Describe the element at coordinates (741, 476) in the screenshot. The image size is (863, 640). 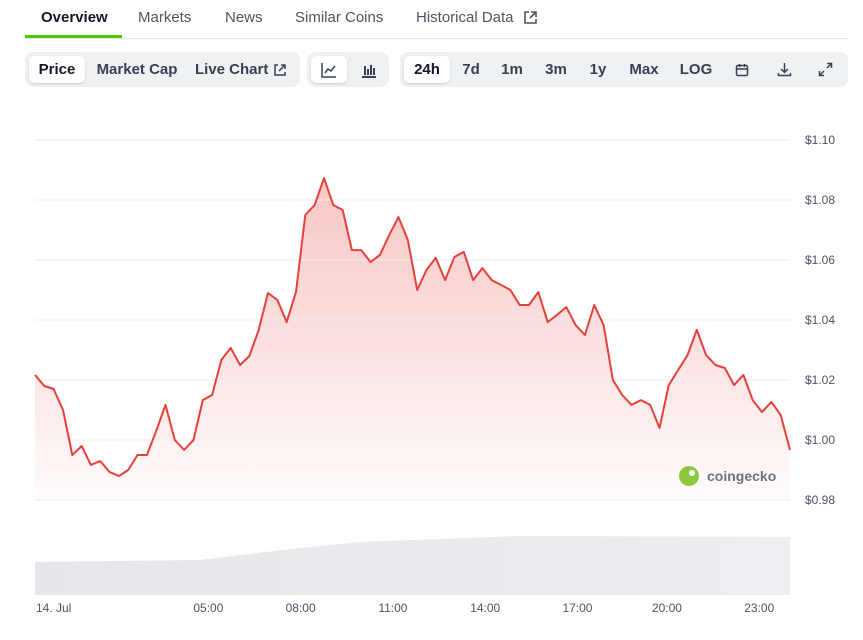
I see `watermark-text: coingecko` at that location.